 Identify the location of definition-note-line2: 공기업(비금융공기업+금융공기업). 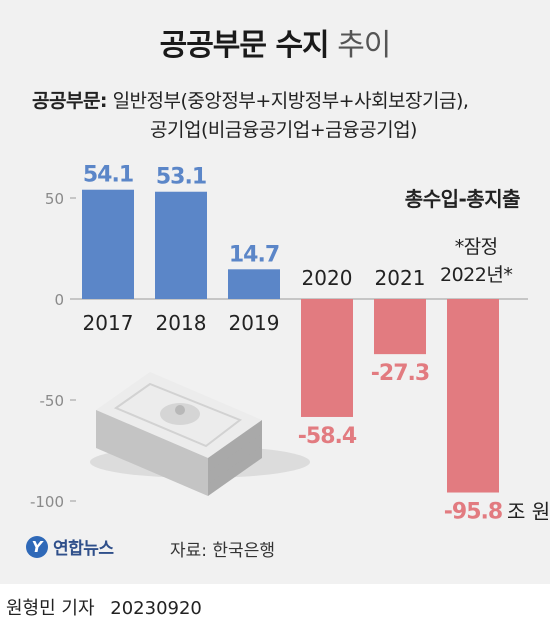
(283, 130).